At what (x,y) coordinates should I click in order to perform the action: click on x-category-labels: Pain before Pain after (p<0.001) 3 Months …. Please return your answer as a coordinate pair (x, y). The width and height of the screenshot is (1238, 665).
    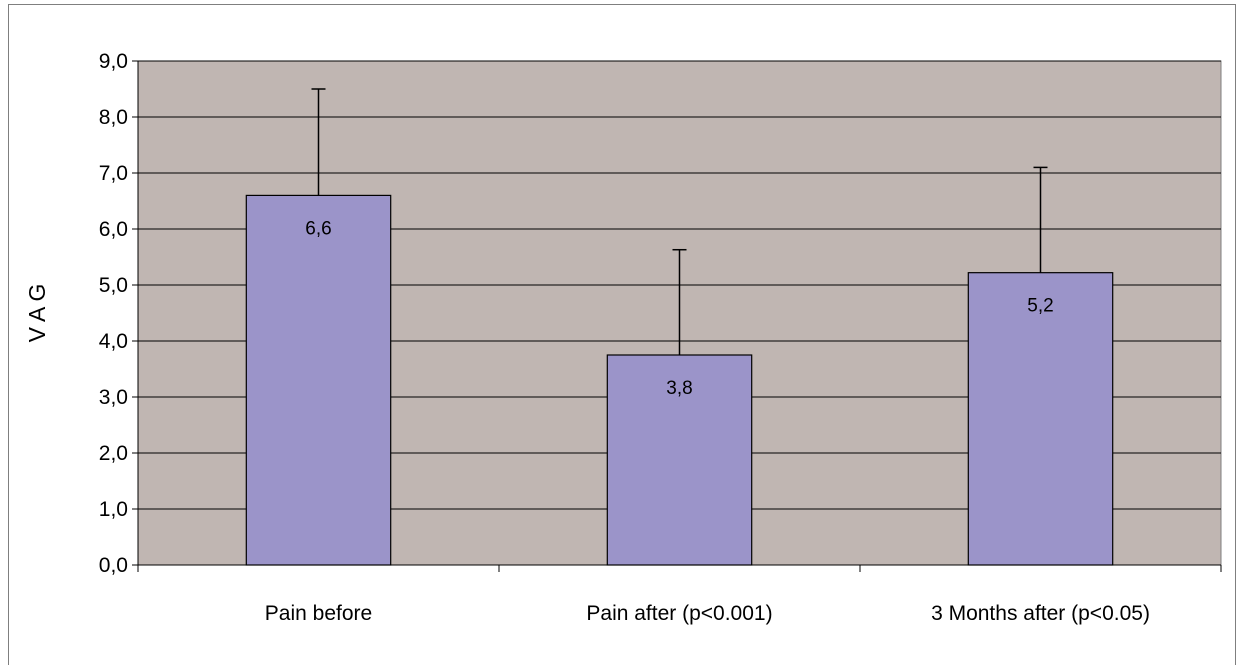
    Looking at the image, I should click on (707, 613).